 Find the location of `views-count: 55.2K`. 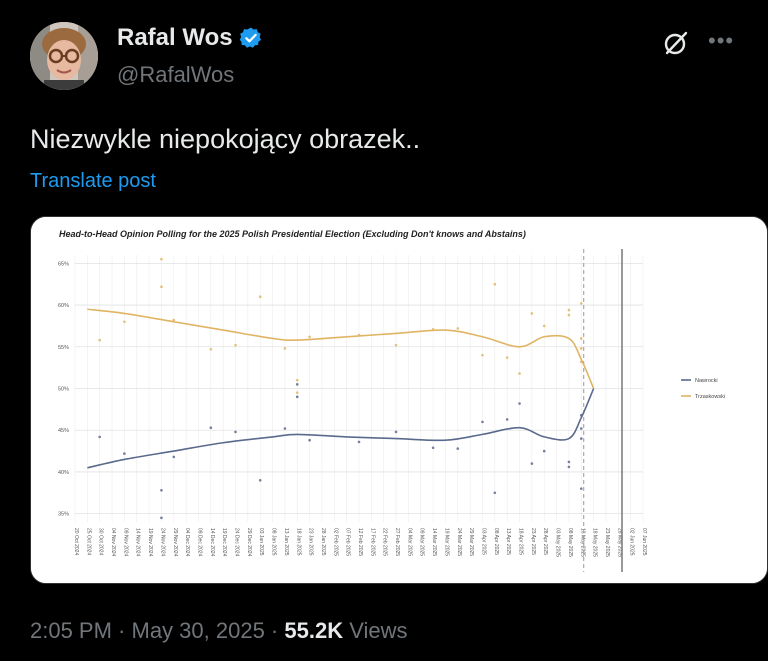

views-count: 55.2K is located at coordinates (314, 630).